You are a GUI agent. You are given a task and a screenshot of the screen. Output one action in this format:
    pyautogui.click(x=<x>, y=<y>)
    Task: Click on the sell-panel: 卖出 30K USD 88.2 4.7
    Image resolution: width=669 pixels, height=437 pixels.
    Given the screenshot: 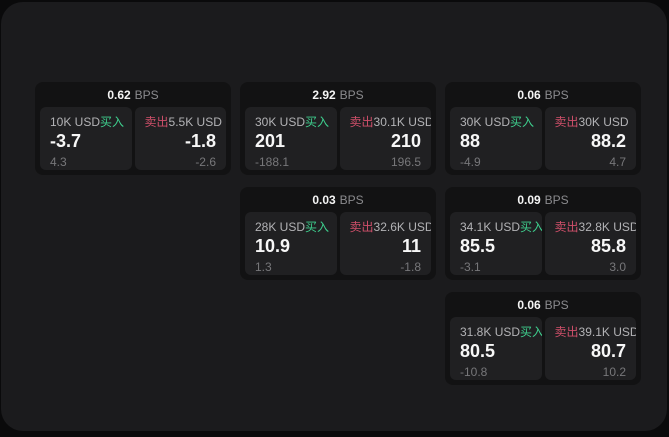 What is the action you would take?
    pyautogui.click(x=590, y=138)
    